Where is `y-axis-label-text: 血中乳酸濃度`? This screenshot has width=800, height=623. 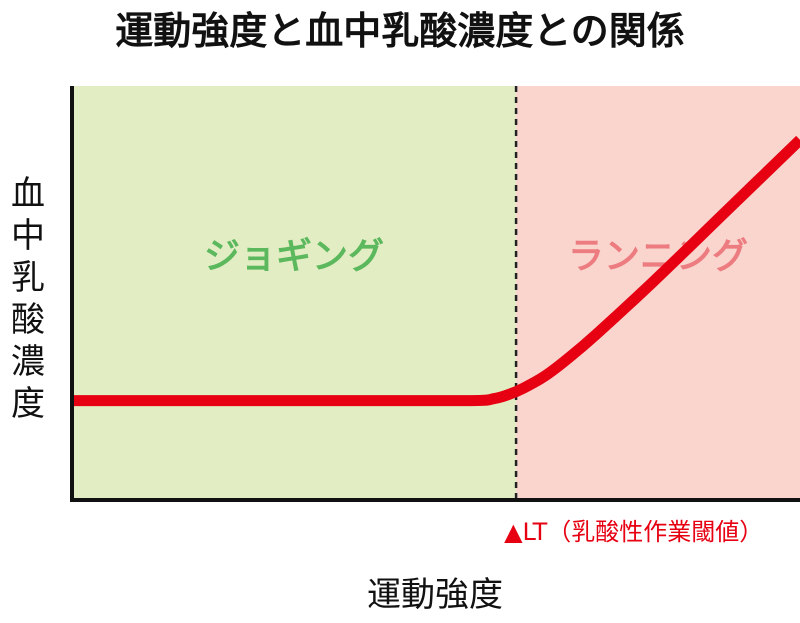
y-axis-label-text: 血中乳酸濃度 is located at coordinates (28, 299).